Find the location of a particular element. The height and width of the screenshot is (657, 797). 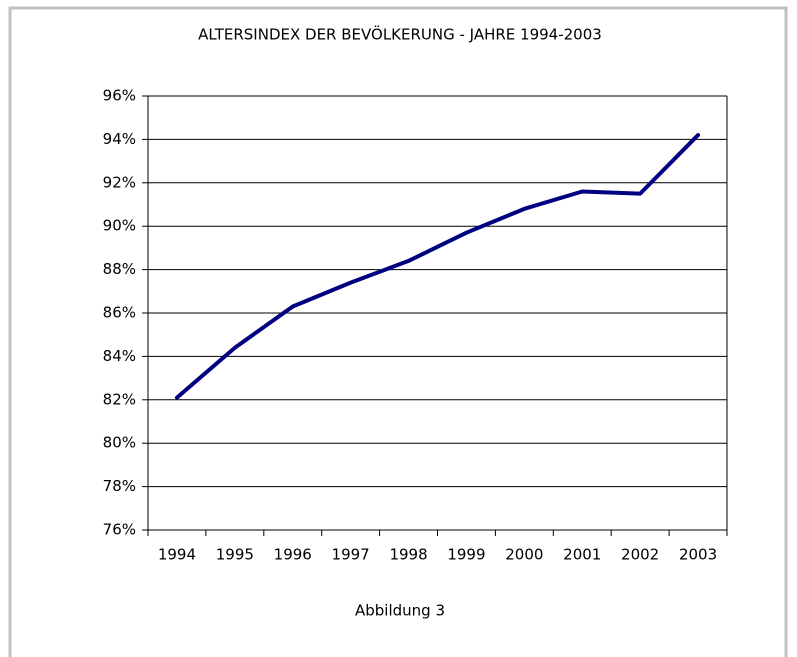

x-tick-label: 1998 is located at coordinates (408, 555).